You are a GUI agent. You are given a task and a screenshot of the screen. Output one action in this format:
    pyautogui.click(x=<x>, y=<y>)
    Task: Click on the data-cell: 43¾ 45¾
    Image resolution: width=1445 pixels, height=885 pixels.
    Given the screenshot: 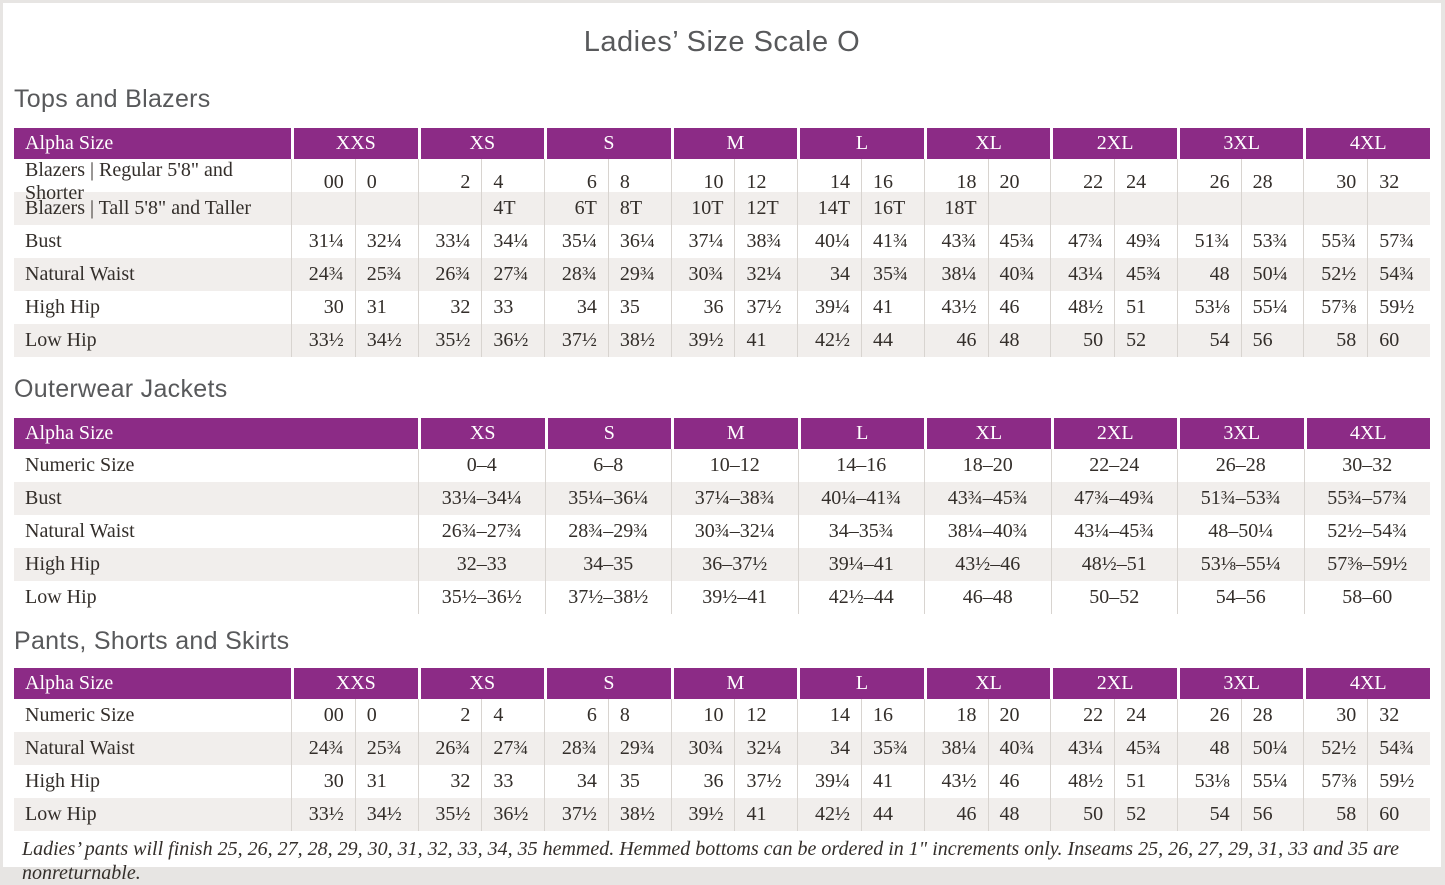 What is the action you would take?
    pyautogui.click(x=987, y=241)
    